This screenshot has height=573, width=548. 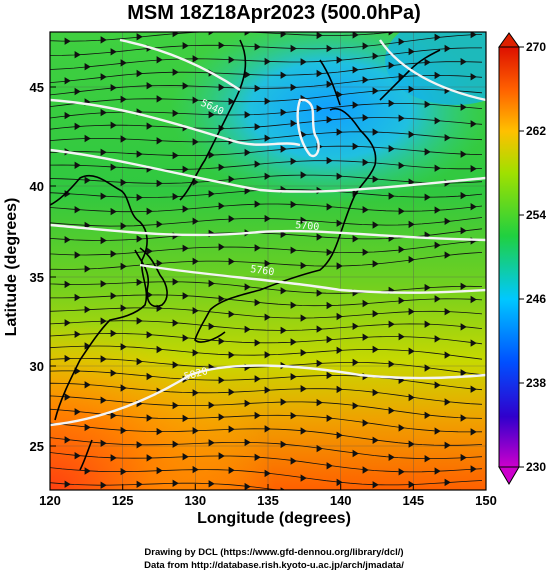 What do you see at coordinates (413, 500) in the screenshot?
I see `x-tick-label: 145` at bounding box center [413, 500].